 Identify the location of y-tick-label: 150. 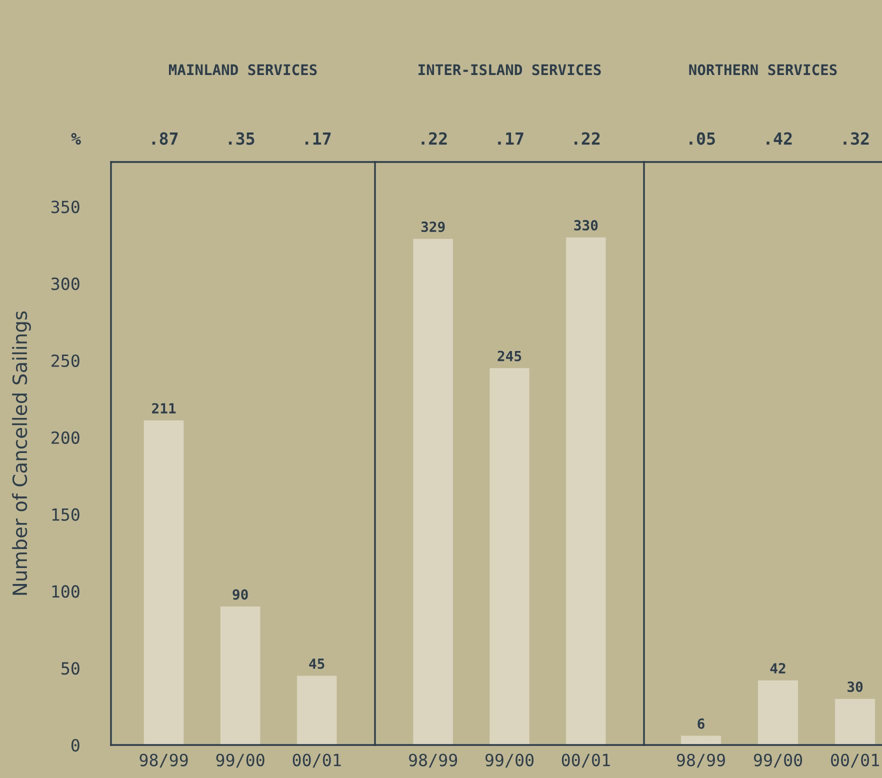
(66, 514).